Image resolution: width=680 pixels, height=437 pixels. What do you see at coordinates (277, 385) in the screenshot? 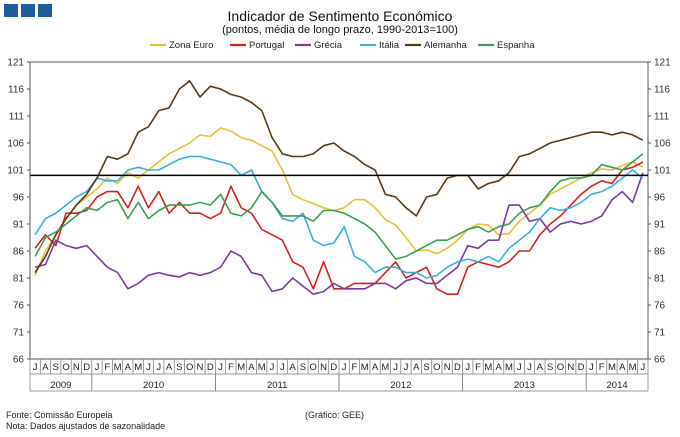
I see `x-tick-year: 2011` at bounding box center [277, 385].